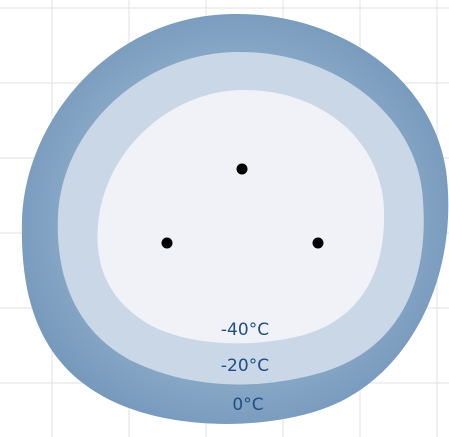 The image size is (449, 437). I want to click on heat-sources, so click(242, 206).